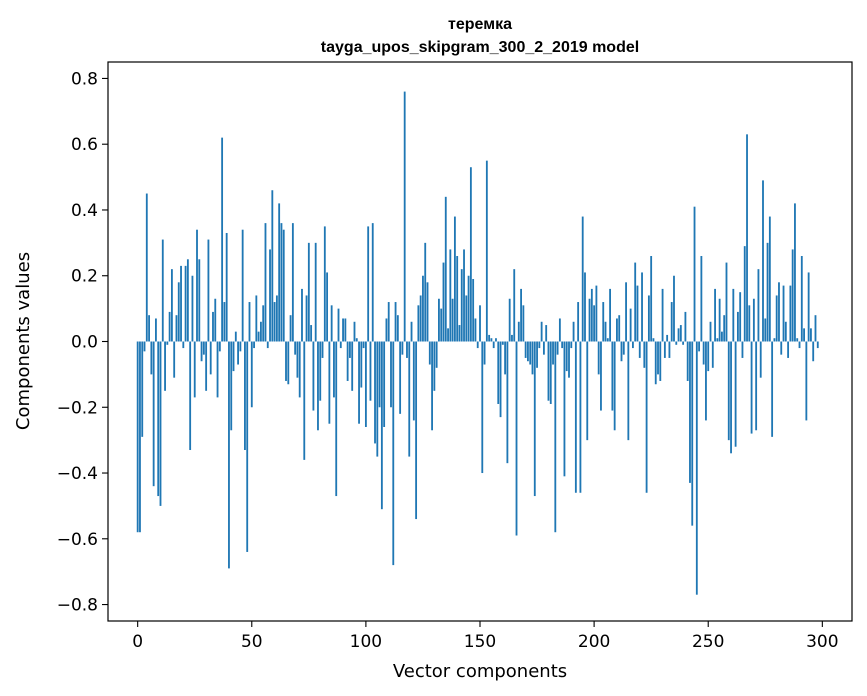  I want to click on y-tick-label: 0.0, so click(84, 343).